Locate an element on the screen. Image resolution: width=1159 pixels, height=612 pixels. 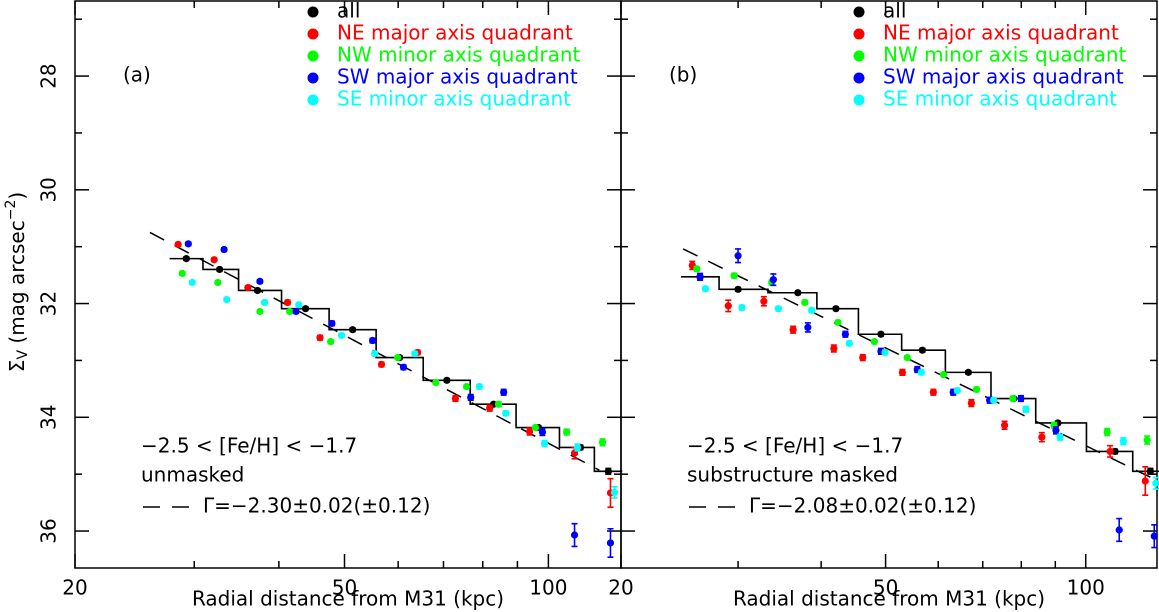
x-tick-label: 20 is located at coordinates (74, 588).